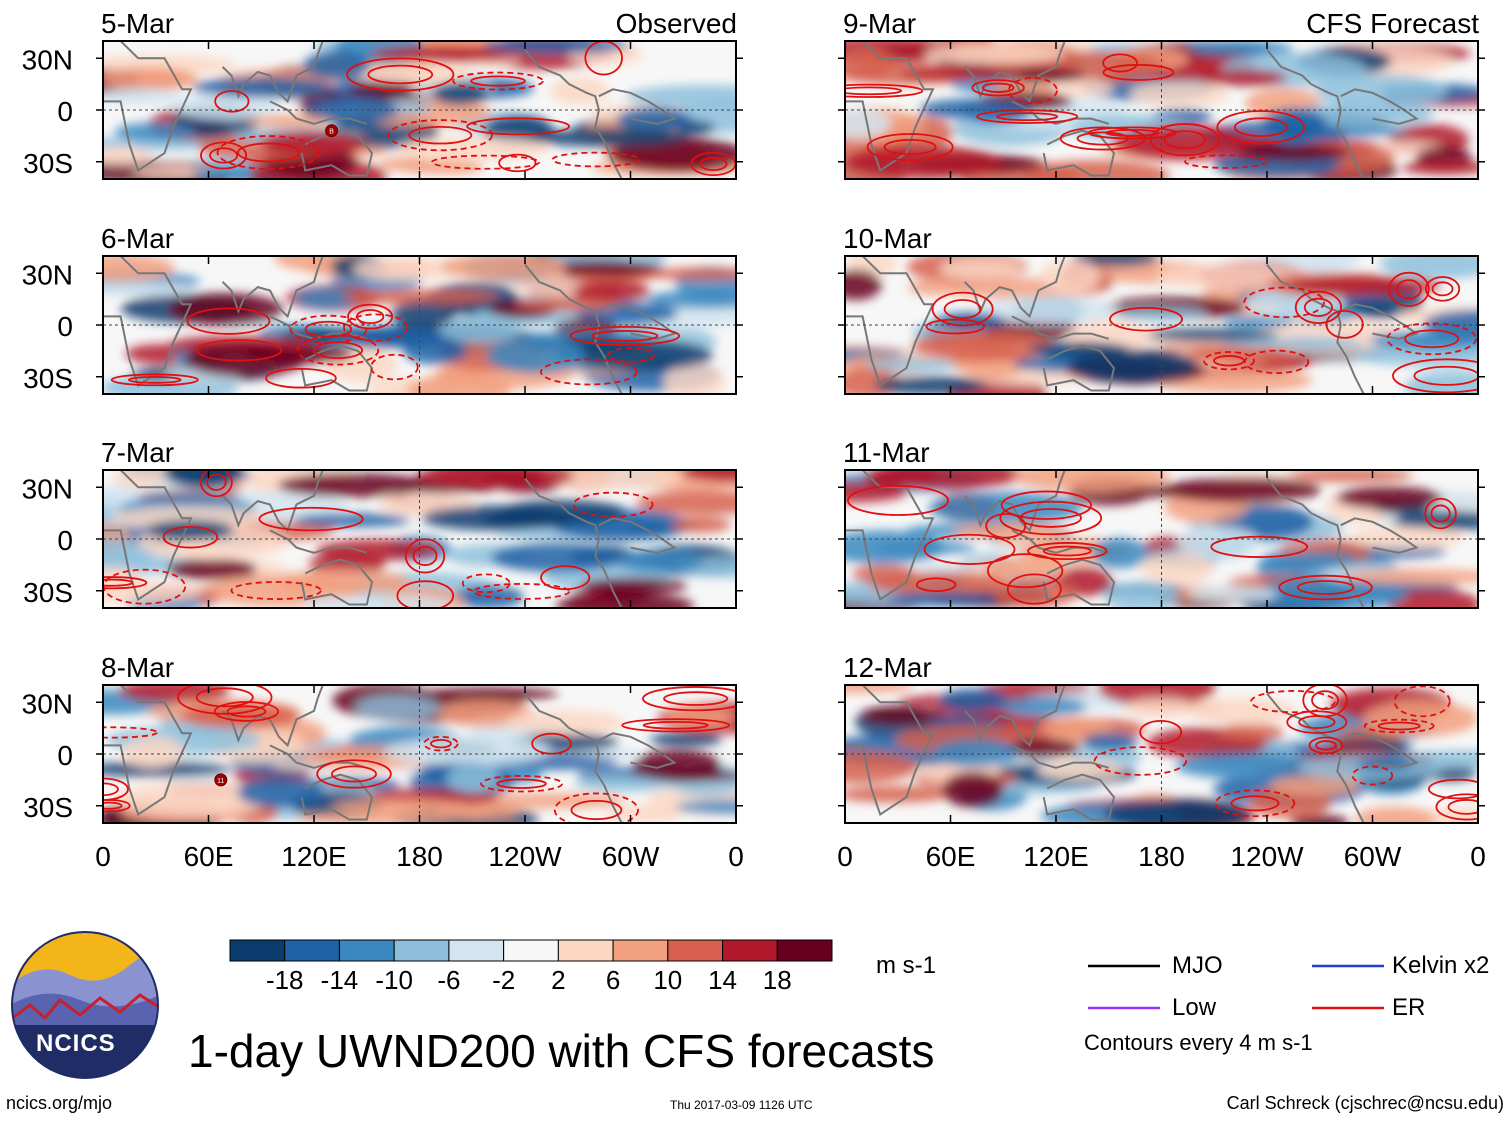  Describe the element at coordinates (1198, 1042) in the screenshot. I see `contour-note: Contours every 4 m s-1` at that location.